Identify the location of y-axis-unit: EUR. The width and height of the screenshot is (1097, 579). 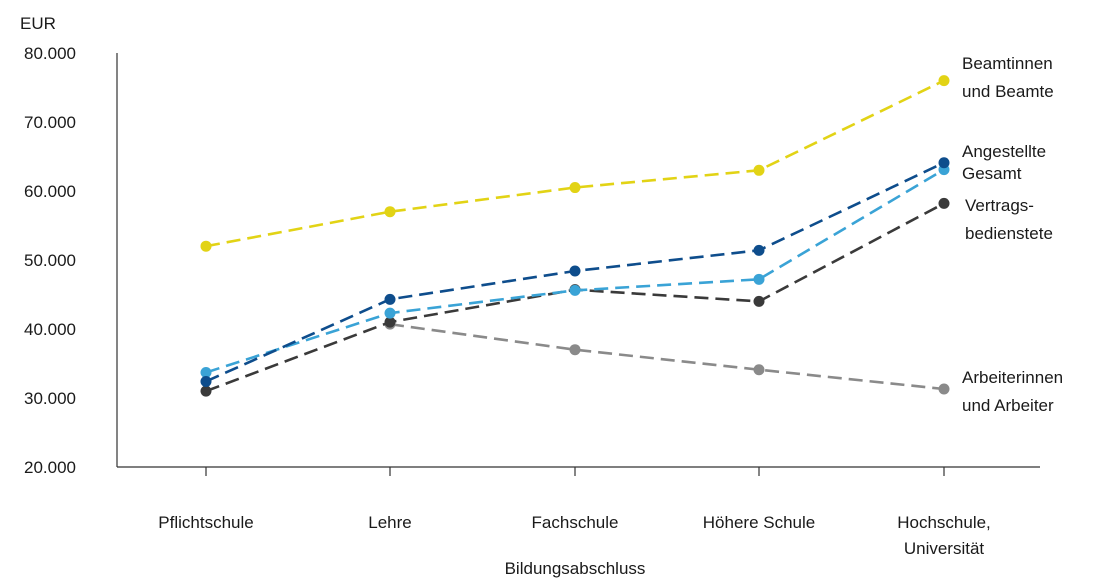
(38, 23).